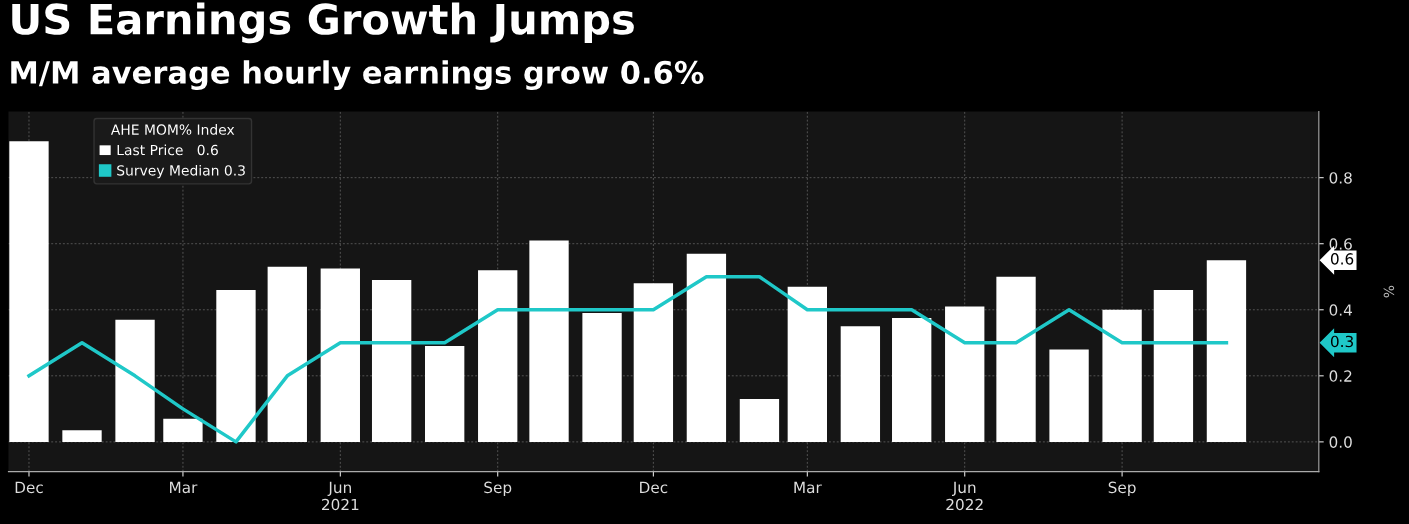 This screenshot has width=1409, height=524. Describe the element at coordinates (181, 171) in the screenshot. I see `legend-label: Survey Median 0.3` at that location.